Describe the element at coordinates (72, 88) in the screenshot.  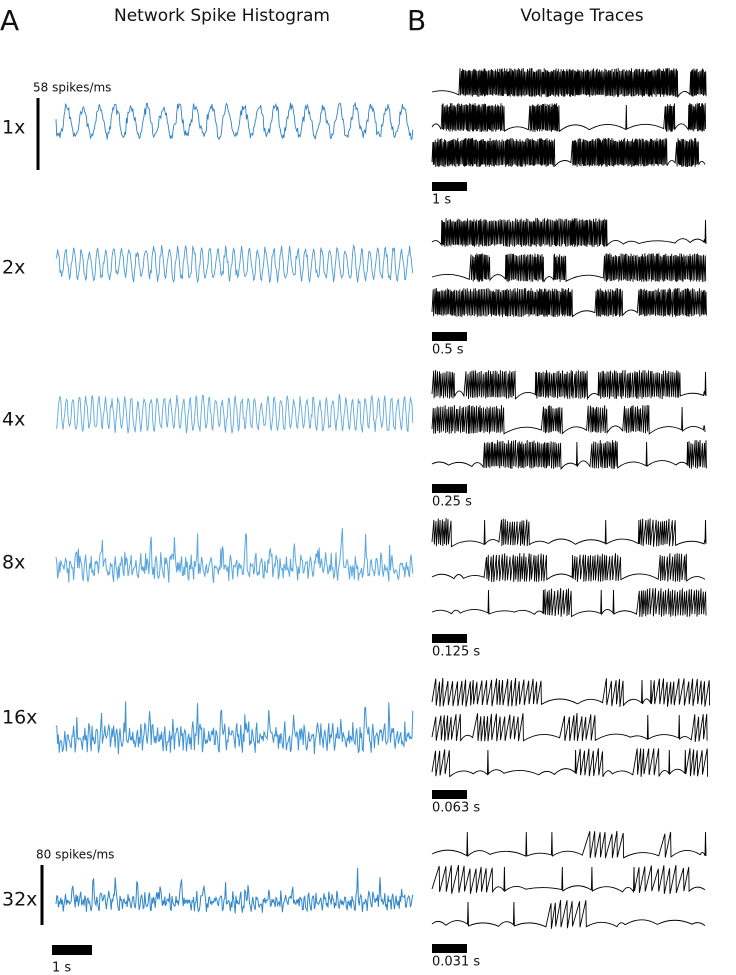
I see `amplitude-scale-label: 58 spikes/ms` at that location.